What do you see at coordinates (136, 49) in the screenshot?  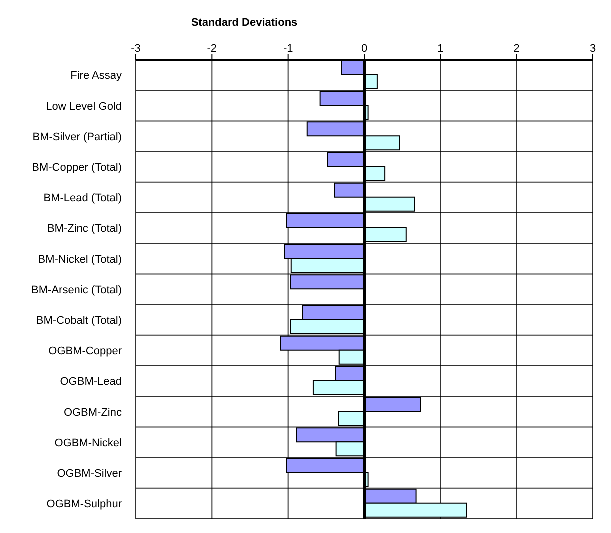 I see `x-tick-label: -3` at bounding box center [136, 49].